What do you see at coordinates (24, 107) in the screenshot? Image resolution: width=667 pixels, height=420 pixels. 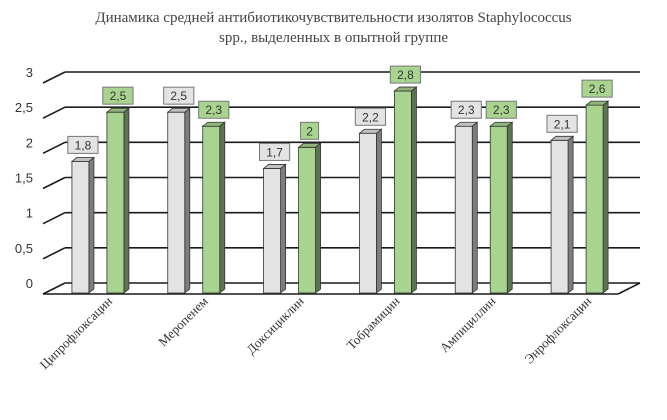 I see `y-tick-label: 2,5` at bounding box center [24, 107].